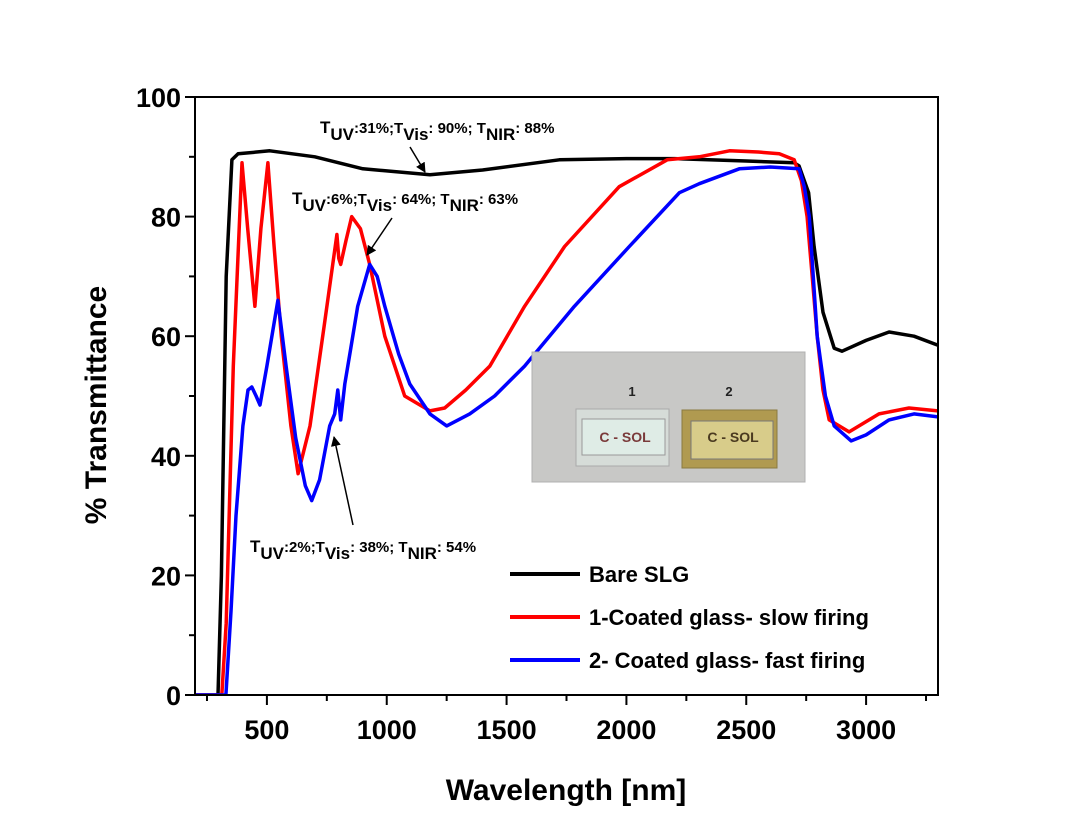  I want to click on y-tick-label: 20, so click(166, 576).